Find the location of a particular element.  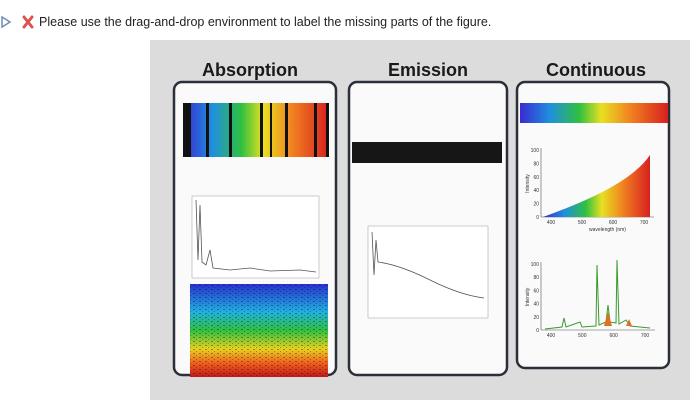

column-heading: Continuous is located at coordinates (596, 70).